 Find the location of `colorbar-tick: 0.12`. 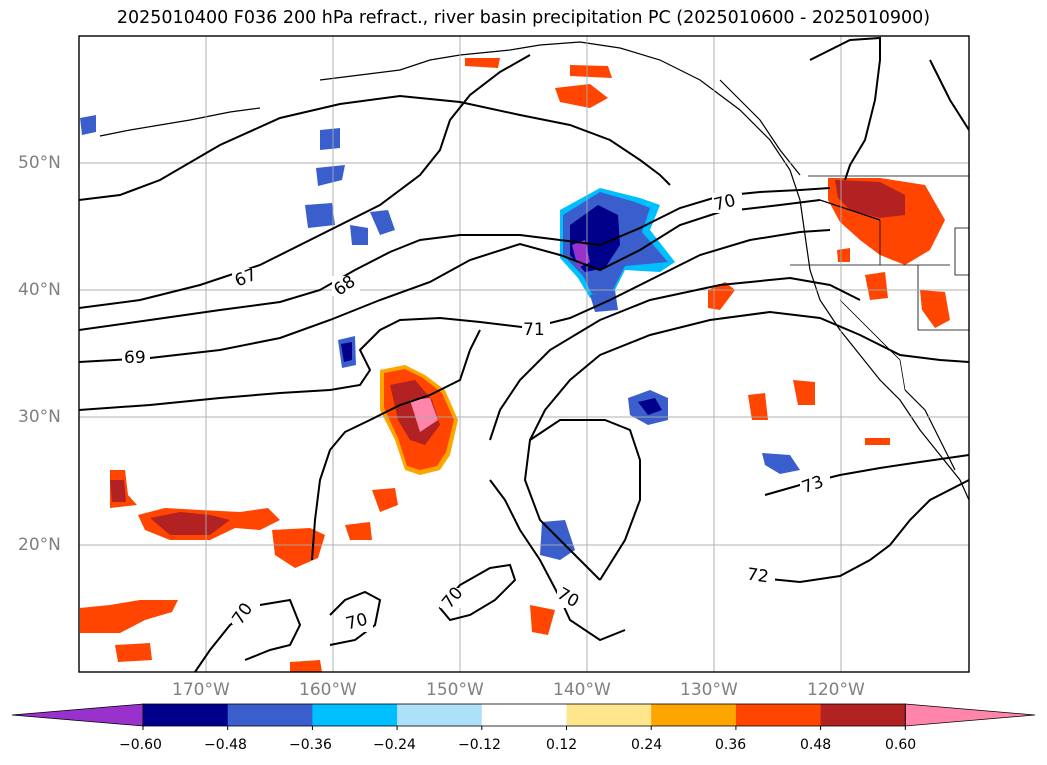

colorbar-tick: 0.12 is located at coordinates (562, 745).